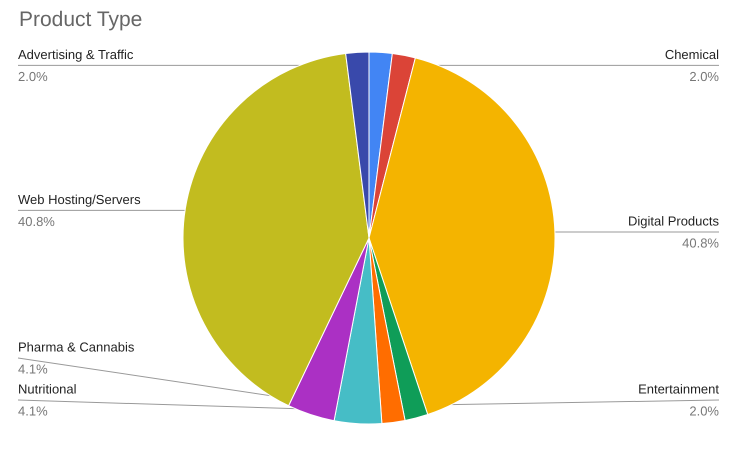 Image resolution: width=737 pixels, height=463 pixels. I want to click on slice-label: Web Hosting/Servers, so click(80, 199).